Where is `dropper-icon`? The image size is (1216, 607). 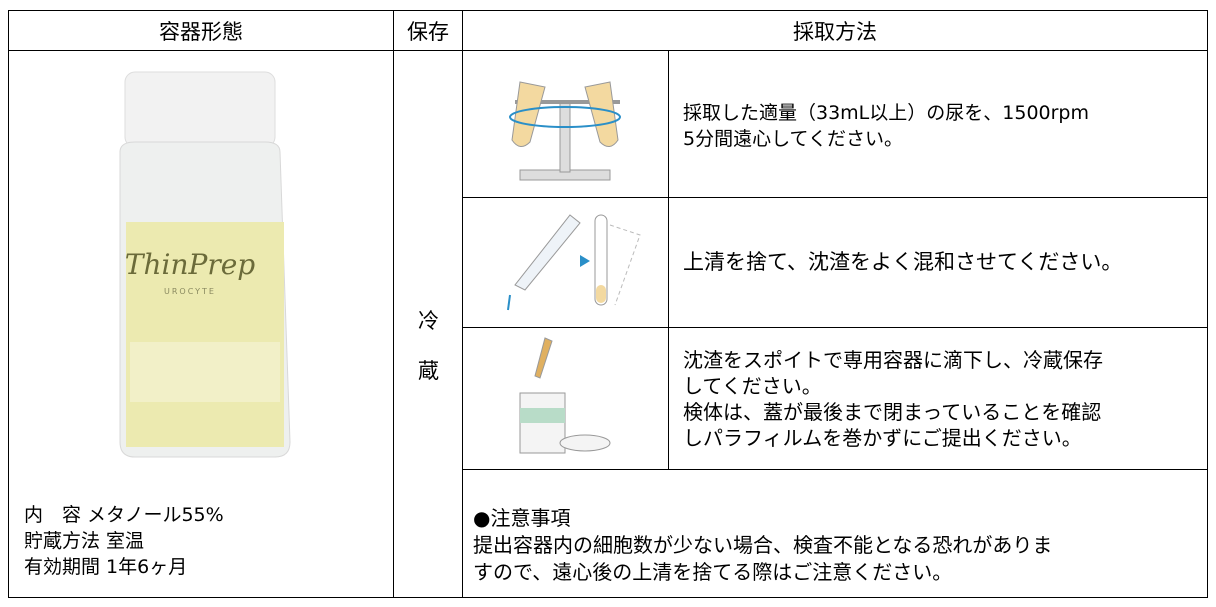
dropper-icon is located at coordinates (565, 395).